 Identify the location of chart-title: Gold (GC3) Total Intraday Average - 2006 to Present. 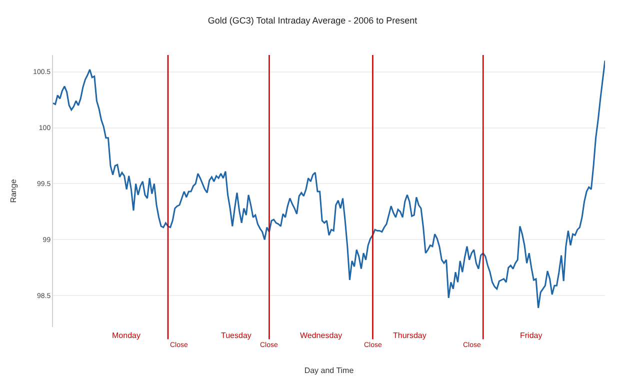
(313, 21).